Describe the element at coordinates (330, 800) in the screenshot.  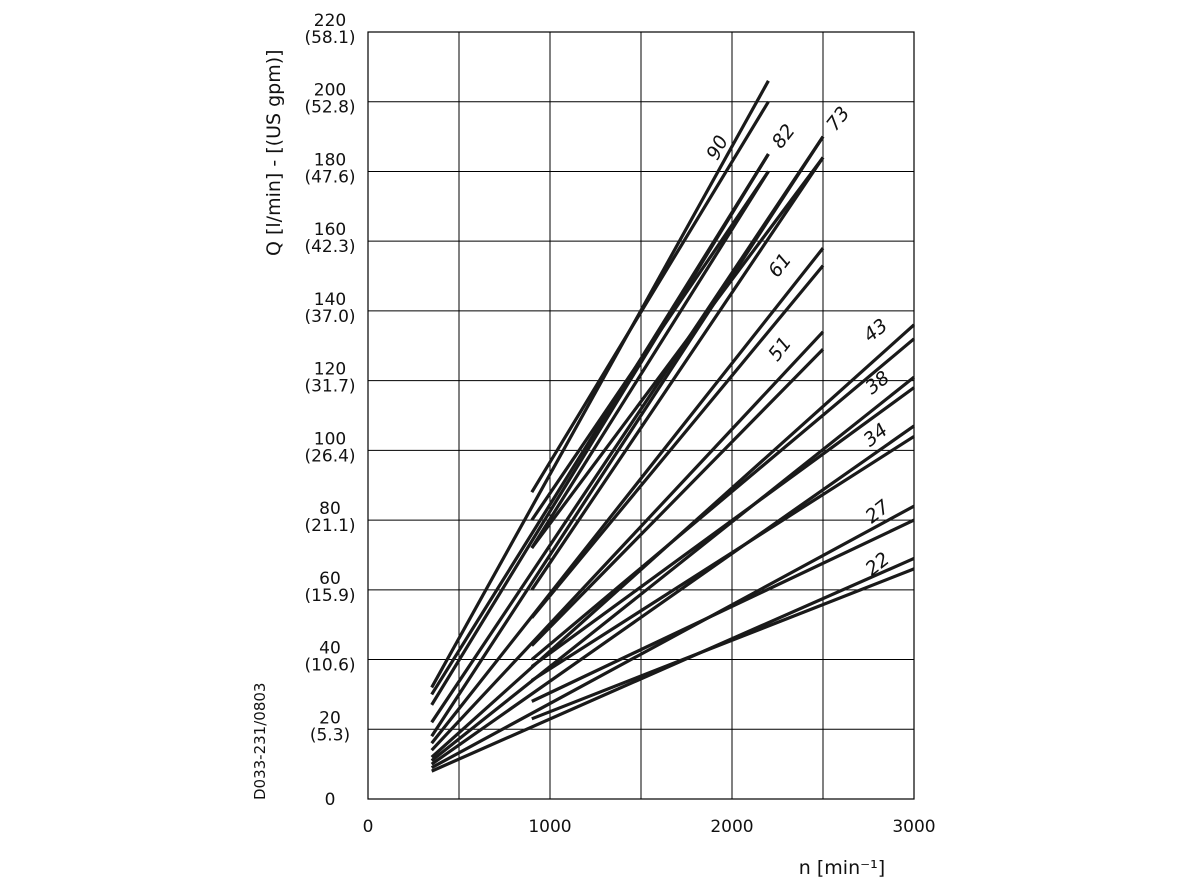
I see `y-tick-label: 0` at that location.